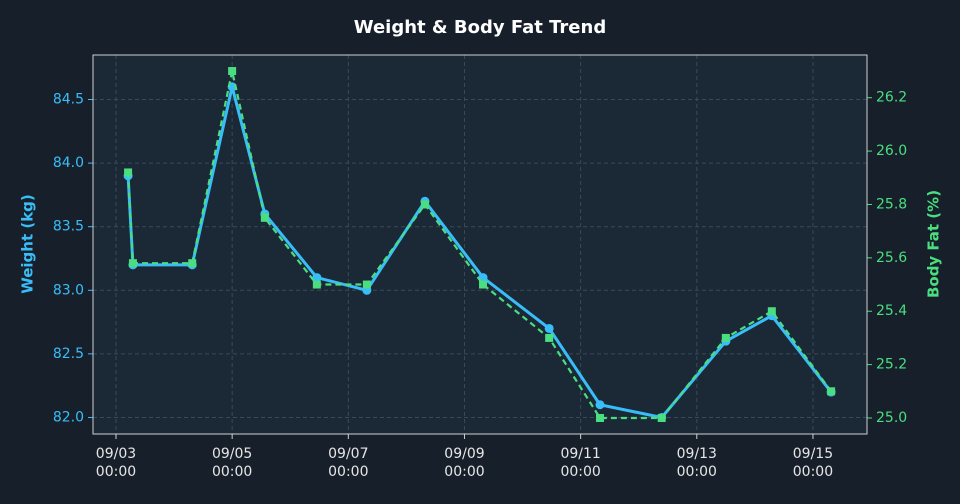 Image resolution: width=960 pixels, height=504 pixels. What do you see at coordinates (68, 163) in the screenshot?
I see `y-tick-label: 84.0` at bounding box center [68, 163].